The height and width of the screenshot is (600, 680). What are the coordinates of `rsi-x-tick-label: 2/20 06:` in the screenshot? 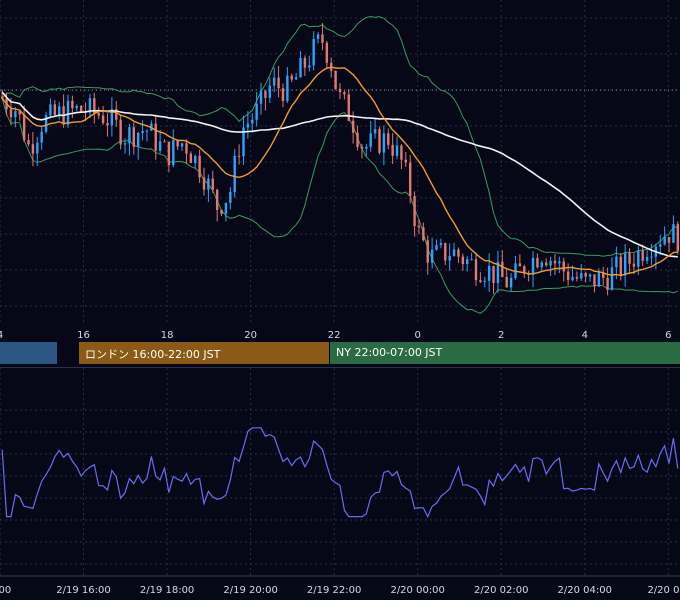 It's located at (663, 590).